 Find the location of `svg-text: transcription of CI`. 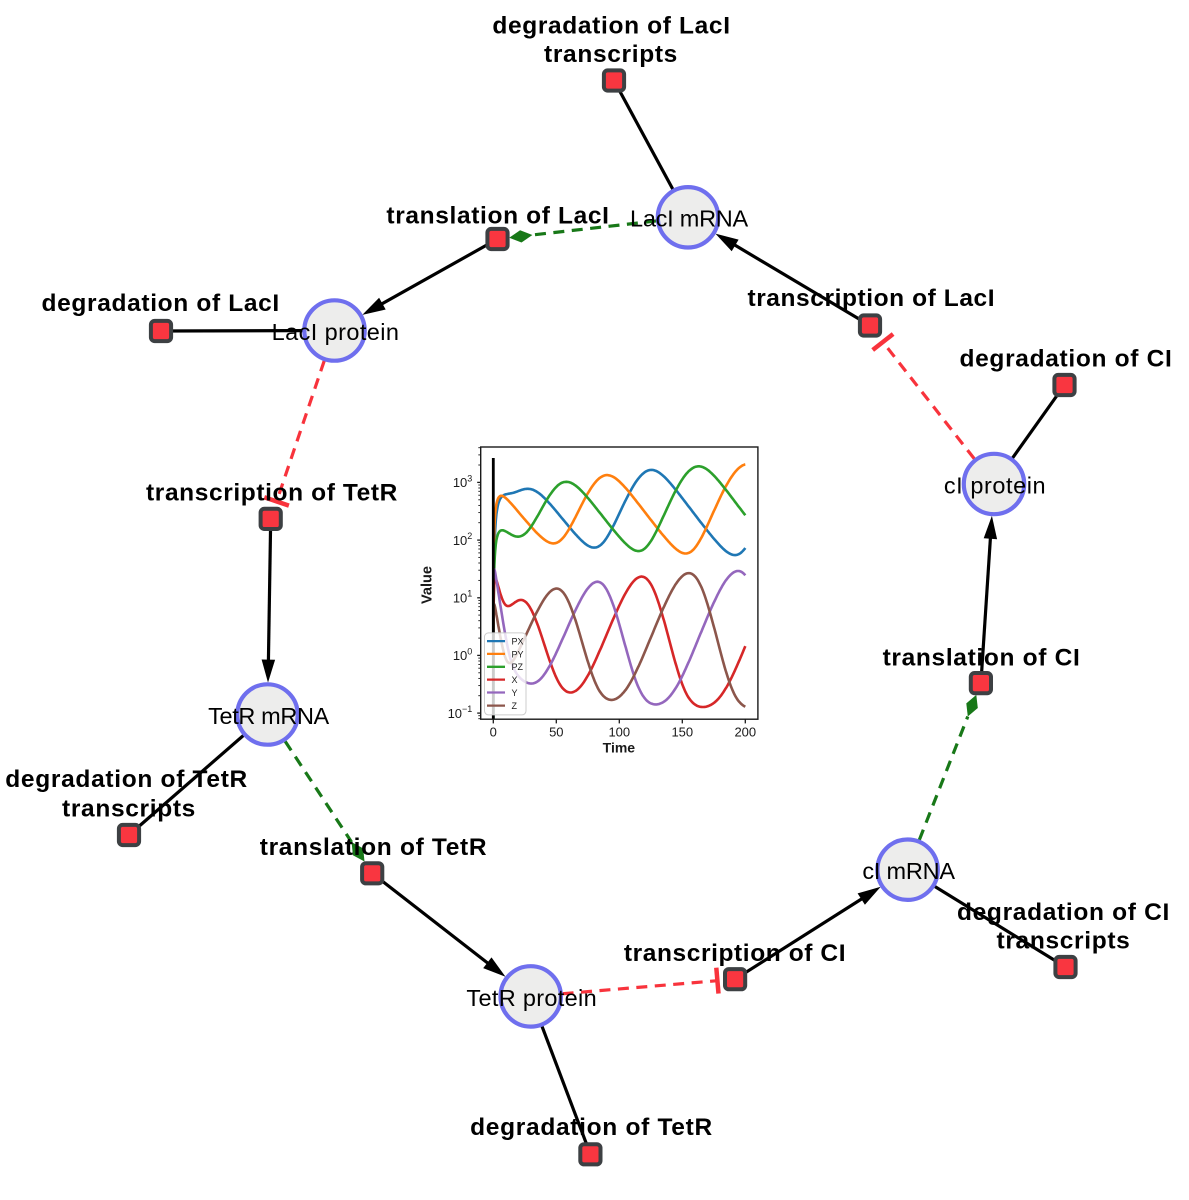

svg-text: transcription of CI is located at coordinates (735, 953).